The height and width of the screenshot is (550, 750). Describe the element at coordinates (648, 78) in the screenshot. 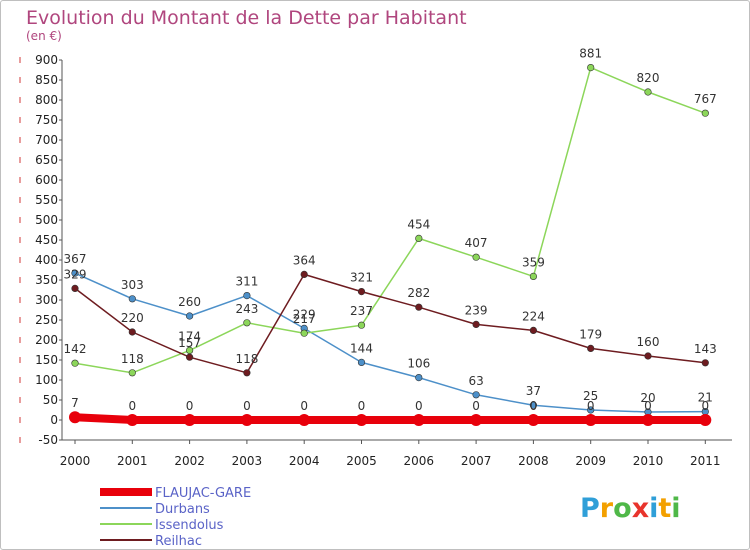

I see `data-label: 820` at that location.